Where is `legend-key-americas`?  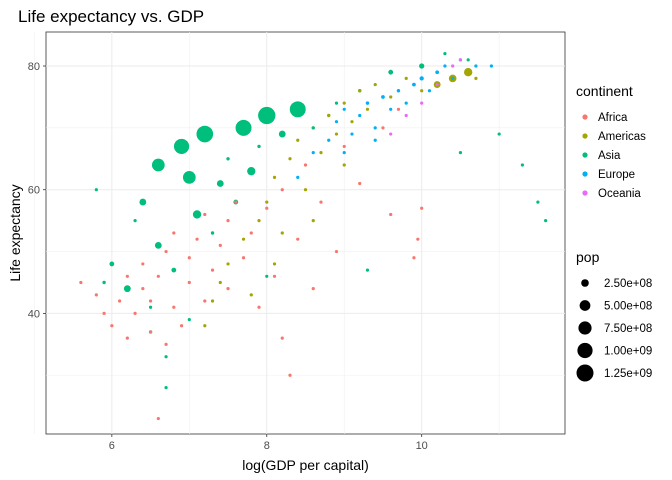 legend-key-americas is located at coordinates (585, 136).